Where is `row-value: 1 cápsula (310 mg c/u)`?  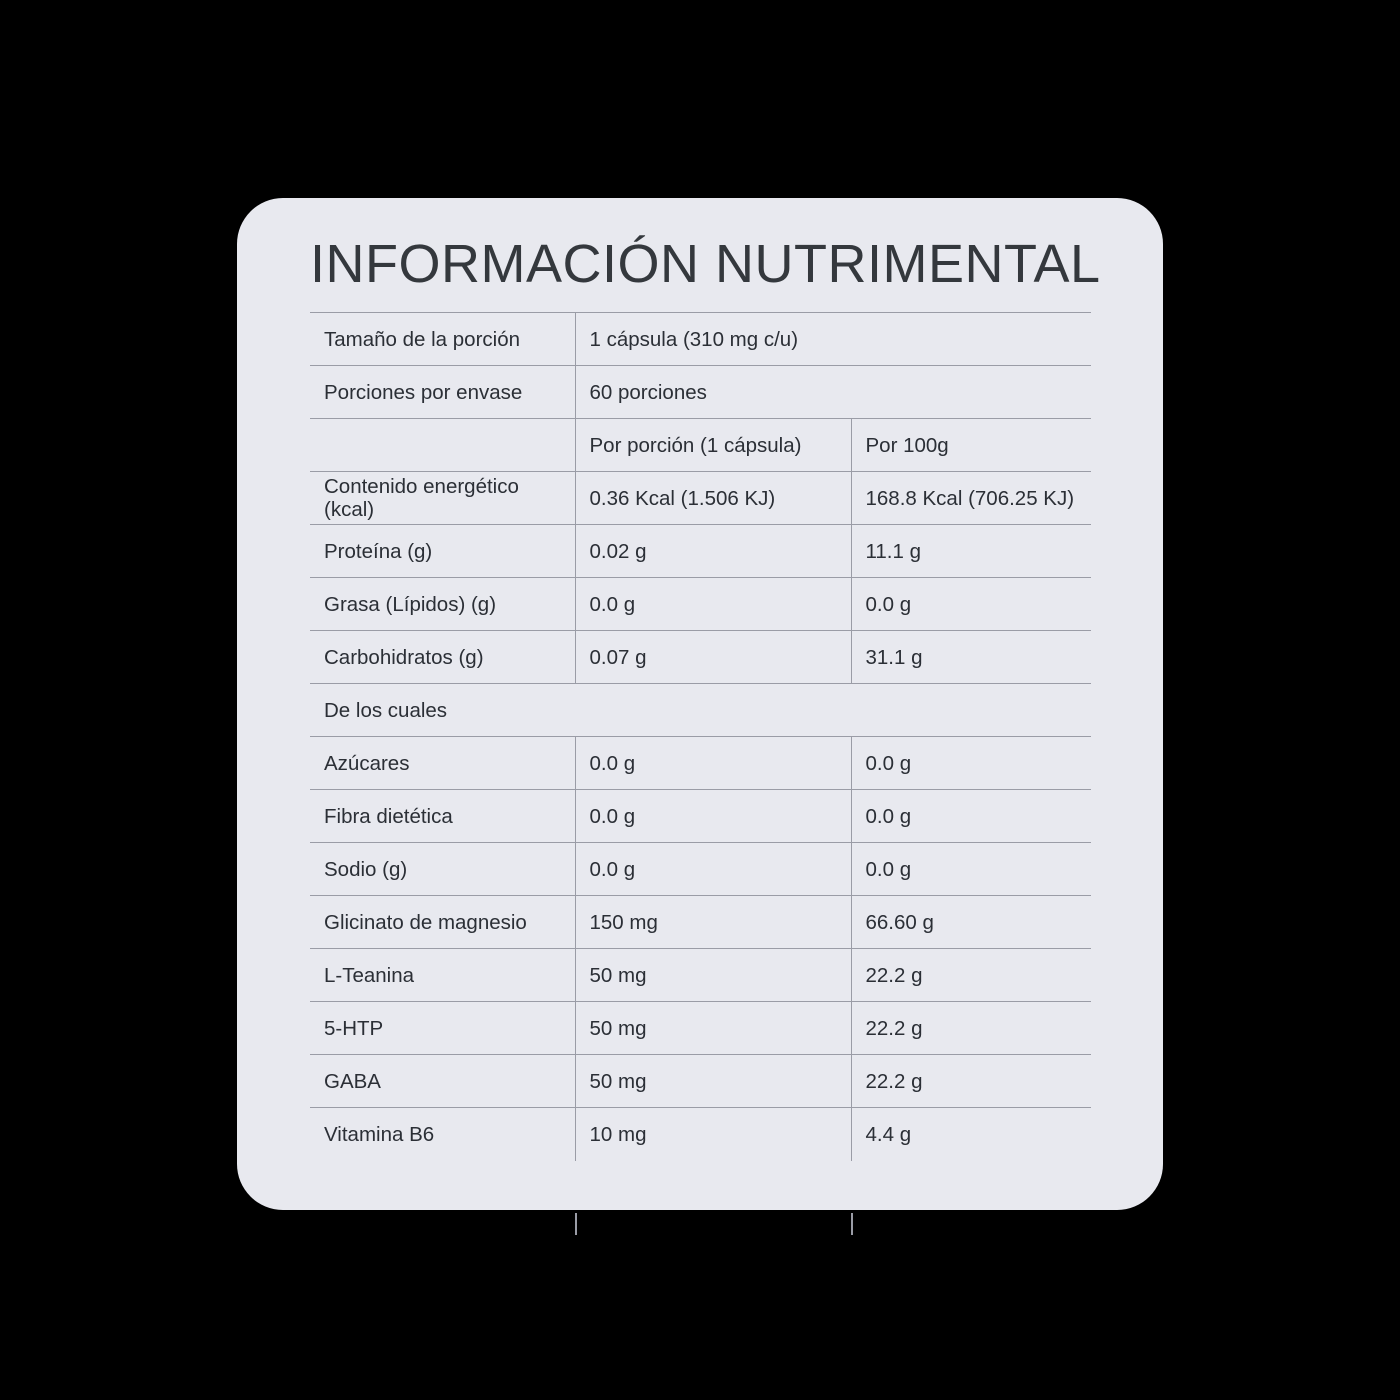
row-value: 1 cápsula (310 mg c/u) is located at coordinates (832, 339).